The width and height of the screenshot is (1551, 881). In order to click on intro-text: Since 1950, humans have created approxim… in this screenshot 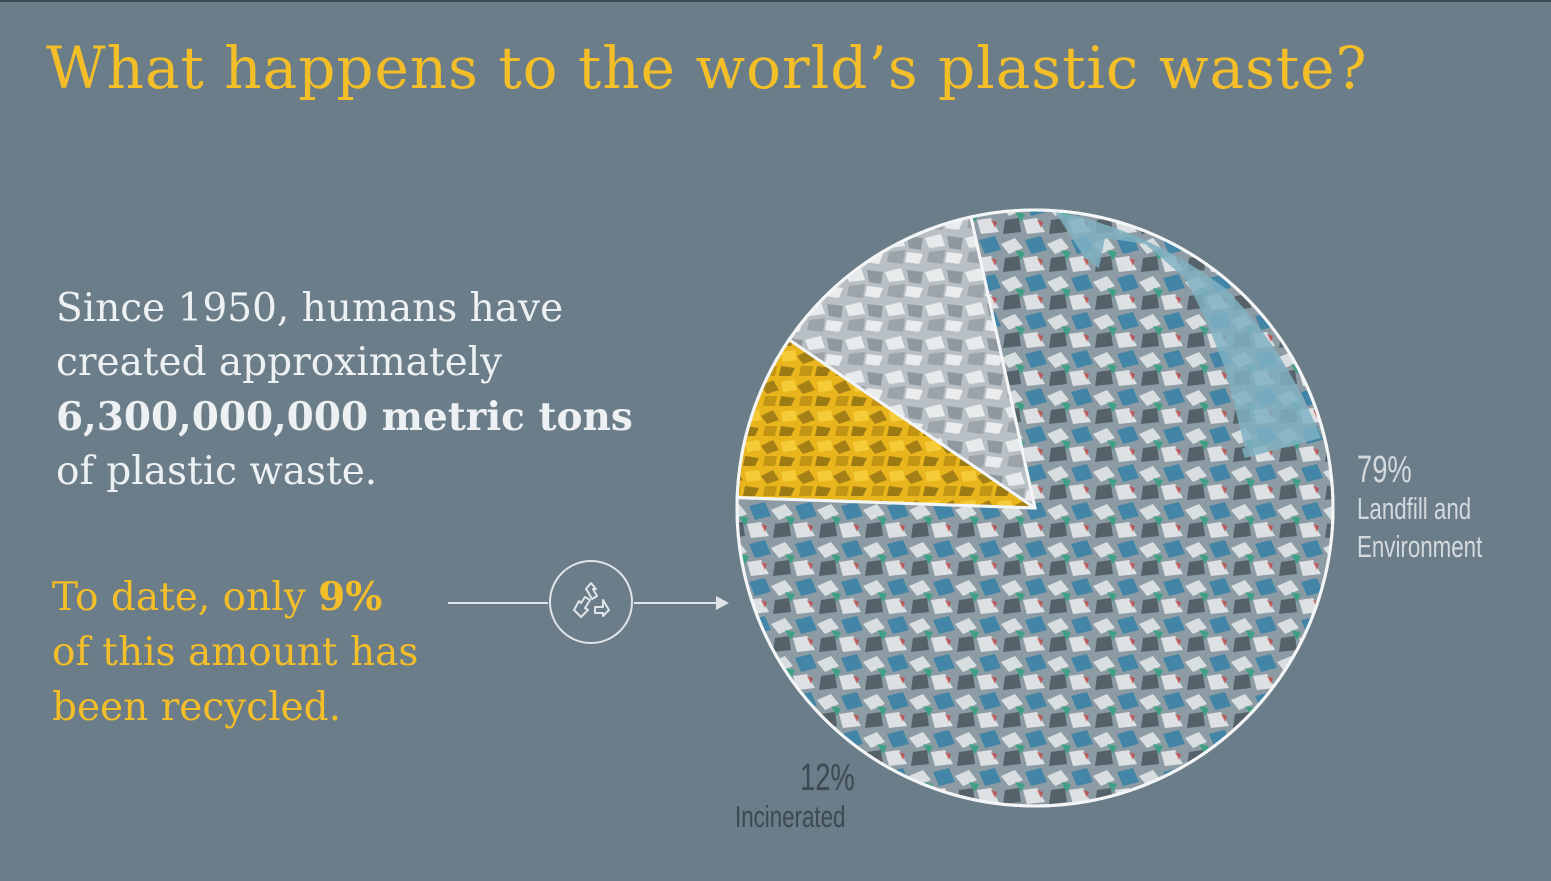, I will do `click(366, 390)`.